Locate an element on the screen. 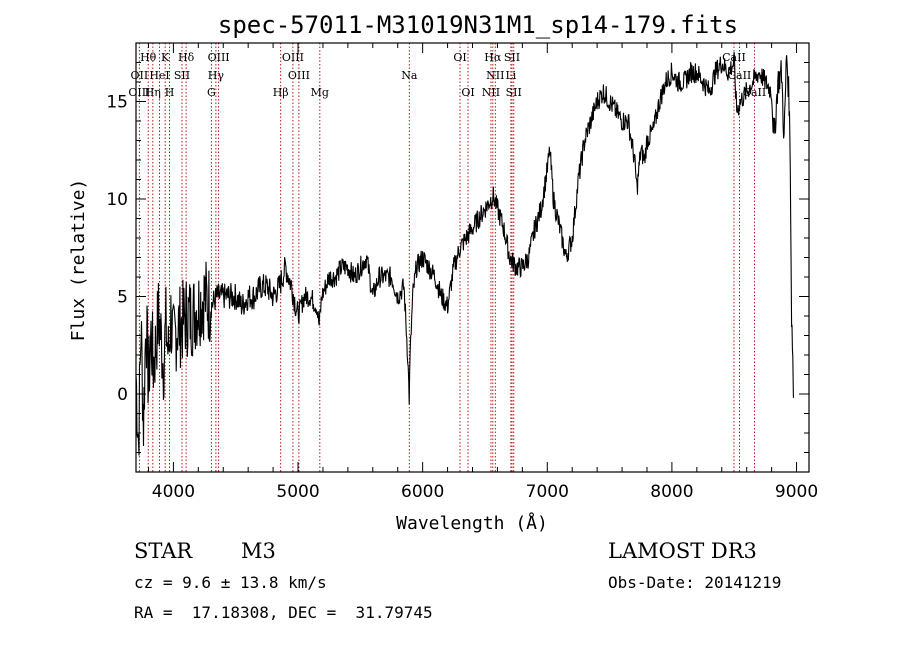 This screenshot has height=649, width=900. marker-label: Hθ is located at coordinates (148, 57).